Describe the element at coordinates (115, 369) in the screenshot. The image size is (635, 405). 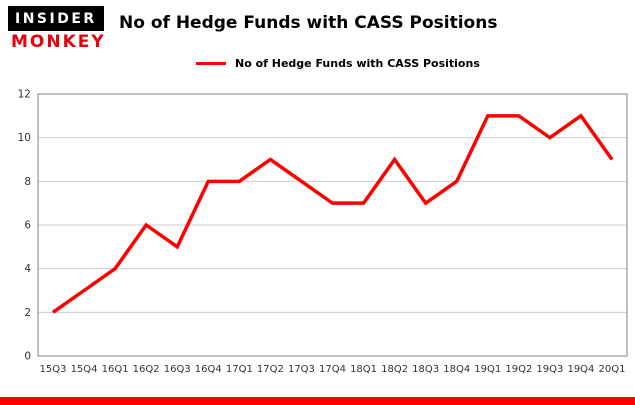
I see `x-tick-label: 16Q1` at that location.